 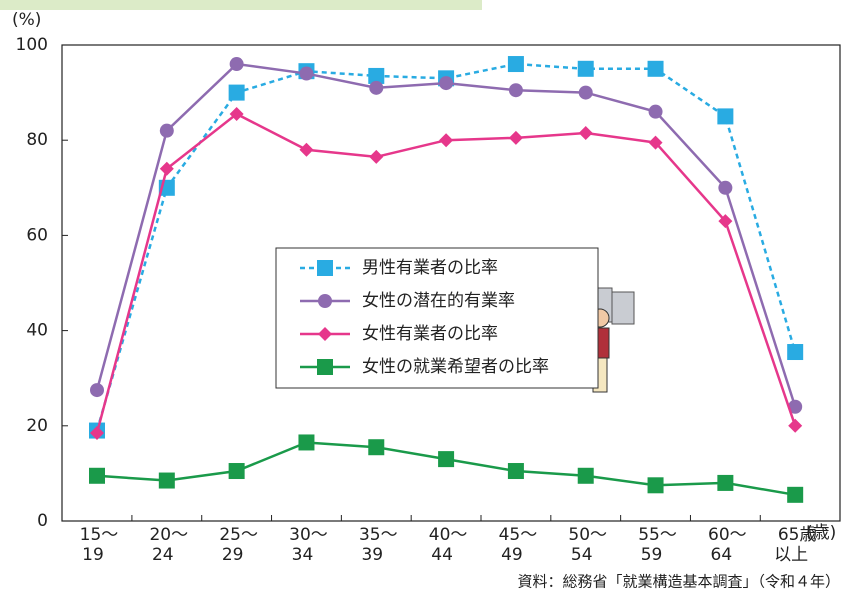 What do you see at coordinates (430, 334) in the screenshot?
I see `legend-label: 女性有業者の比率` at bounding box center [430, 334].